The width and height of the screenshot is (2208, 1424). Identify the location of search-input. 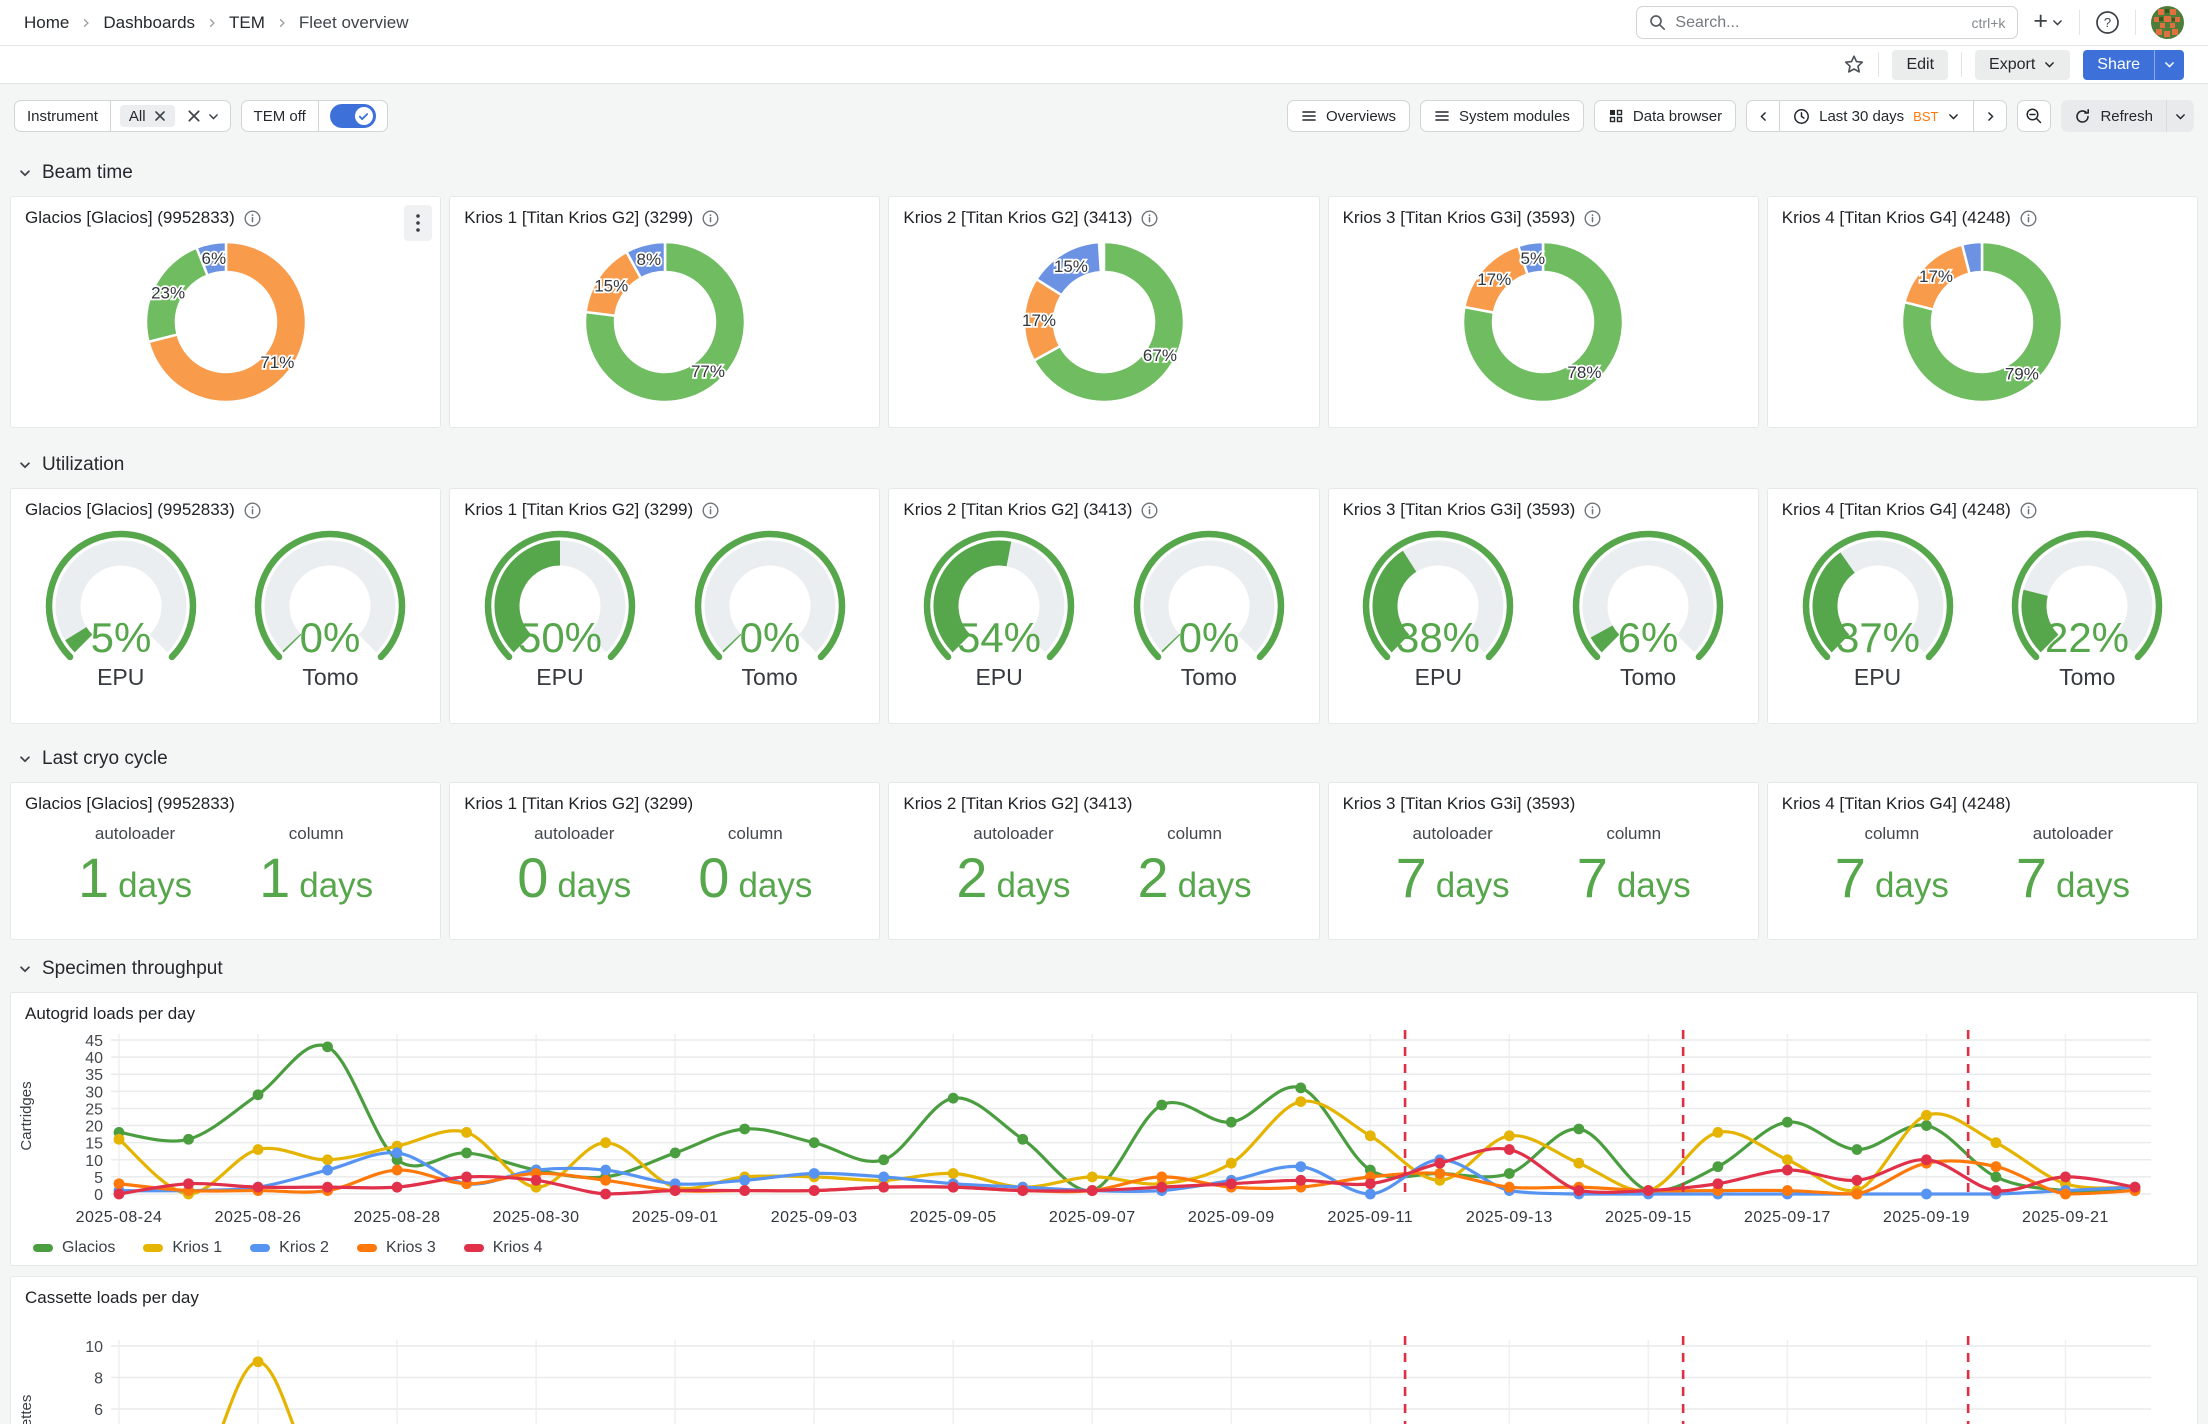
(1819, 22).